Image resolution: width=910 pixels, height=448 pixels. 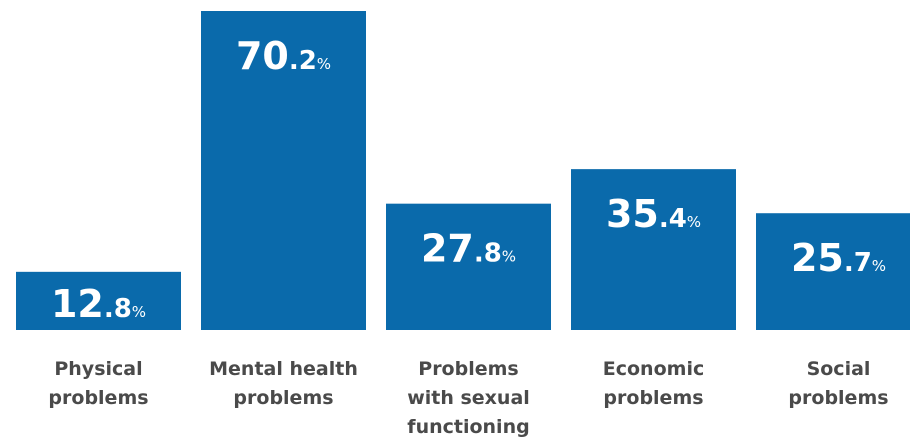 What do you see at coordinates (468, 398) in the screenshot?
I see `category-label-problems-with-sexual-functioning: Problems with sexual functioning` at bounding box center [468, 398].